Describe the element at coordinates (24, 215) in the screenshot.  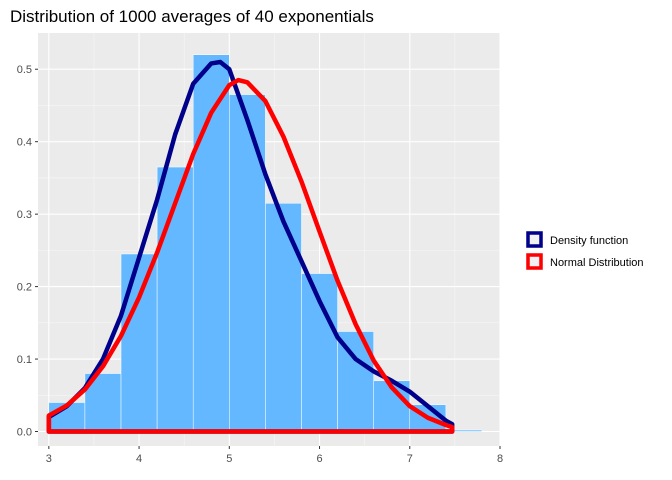
I see `y-tick-label: 0.3` at that location.